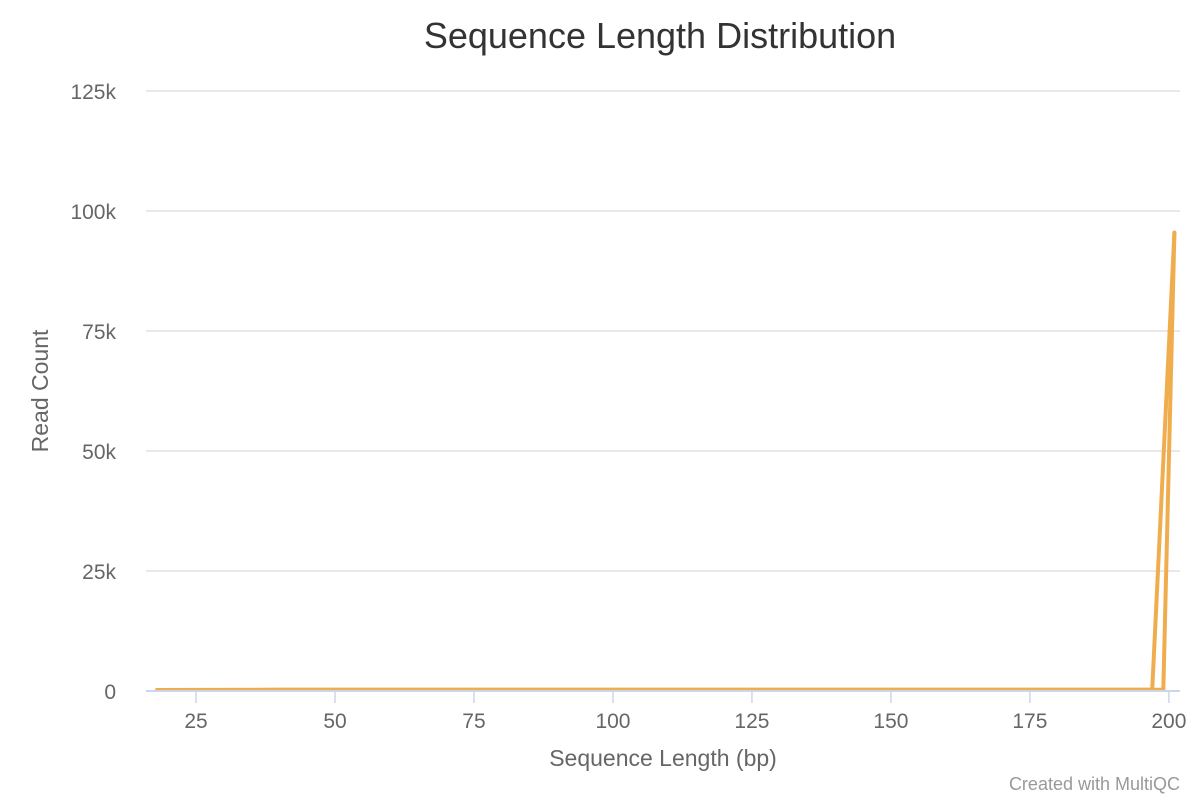 Image resolution: width=1200 pixels, height=800 pixels. I want to click on y-tick-label: 25k, so click(99, 572).